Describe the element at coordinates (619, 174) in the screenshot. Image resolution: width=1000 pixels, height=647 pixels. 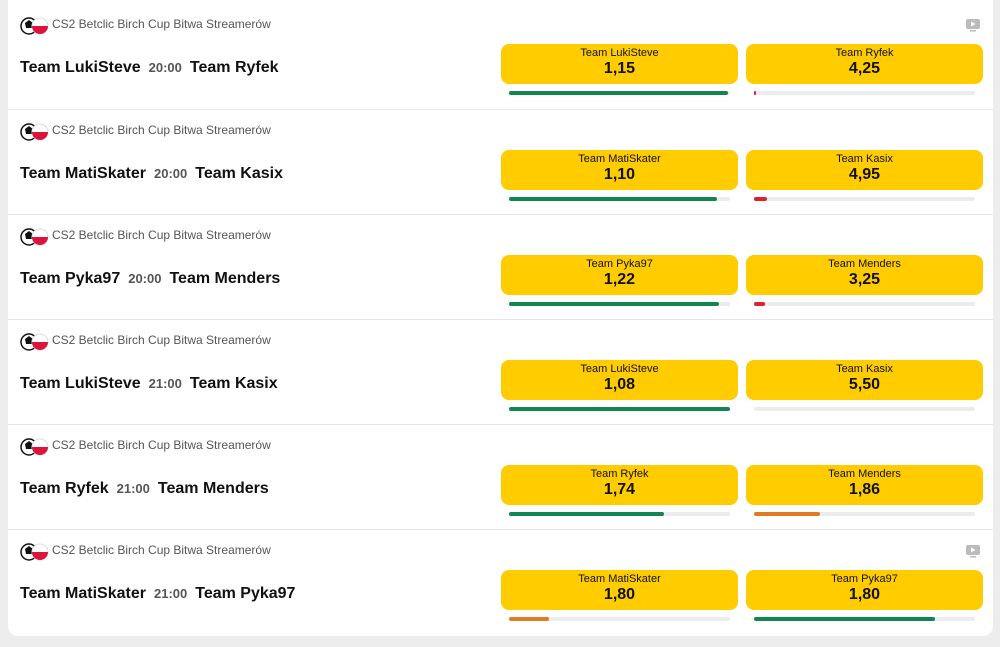
I see `odds-price: 1,10` at that location.